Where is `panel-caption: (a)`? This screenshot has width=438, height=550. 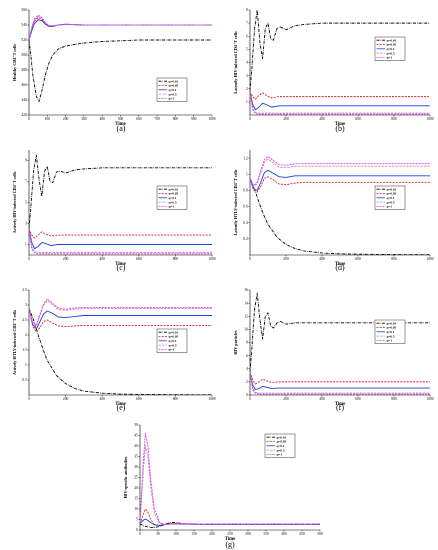
panel-caption: (a) is located at coordinates (121, 128).